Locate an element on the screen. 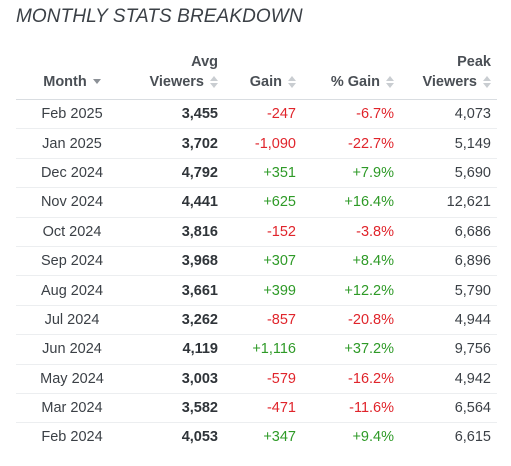 The height and width of the screenshot is (466, 511). pct-gain-cell: +7.9% is located at coordinates (351, 173).